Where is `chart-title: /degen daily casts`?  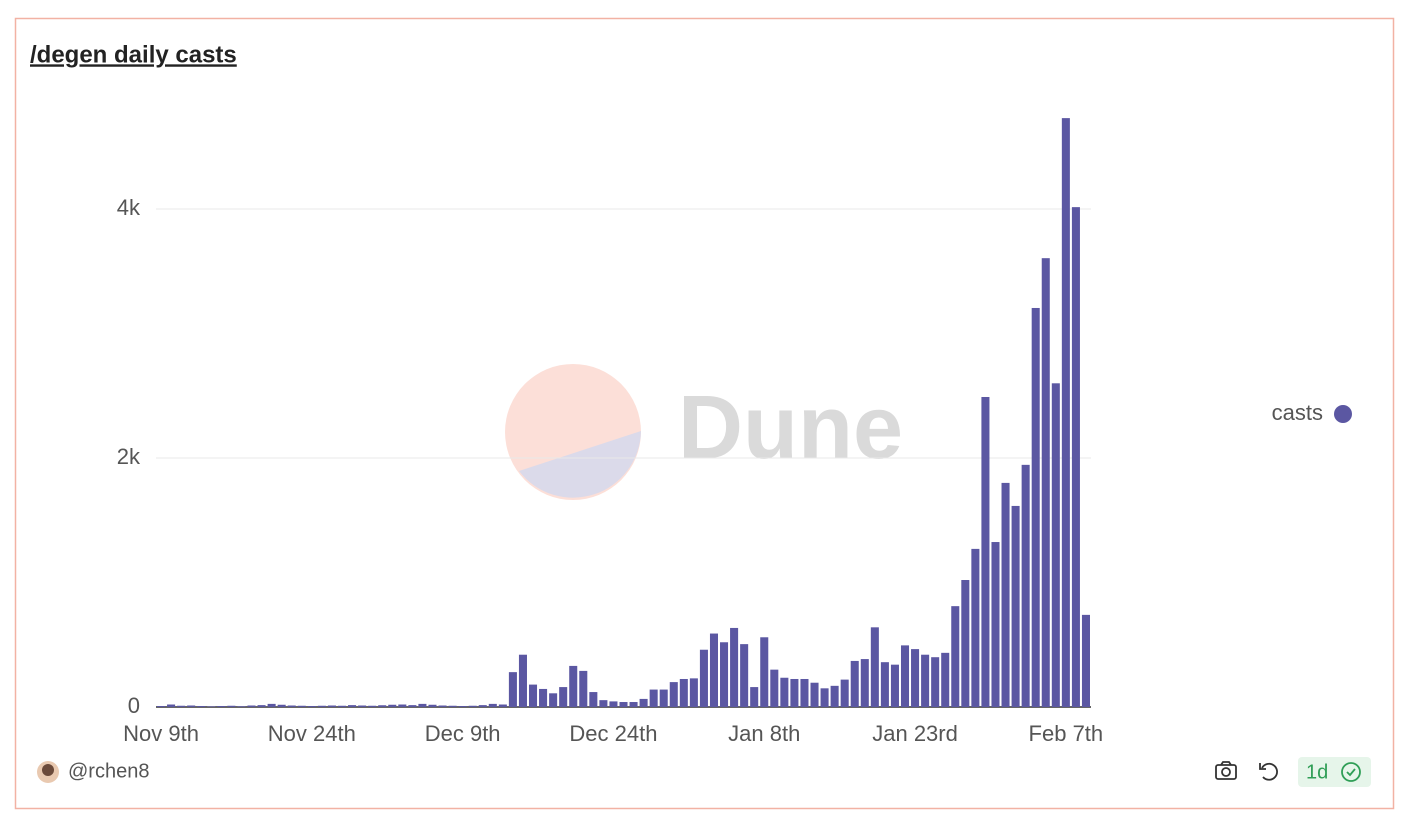
chart-title: /degen daily casts is located at coordinates (133, 54).